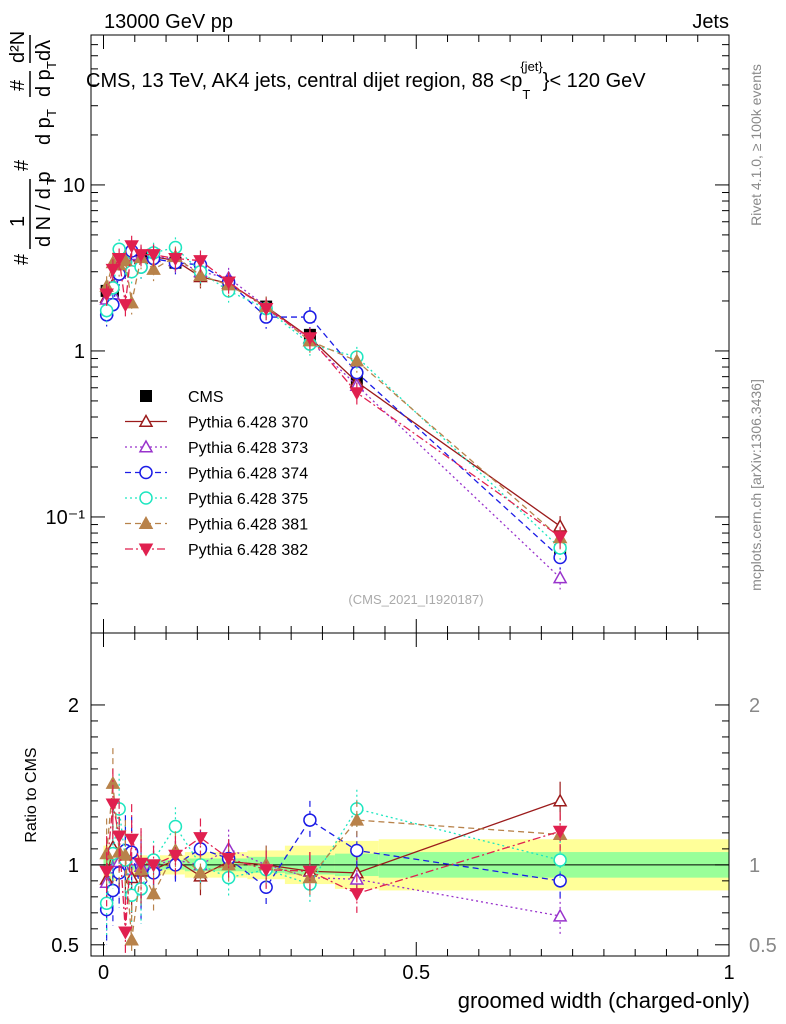 Image resolution: width=786 pixels, height=1024 pixels. I want to click on ylabel-dN: d N / d p, so click(44, 209).